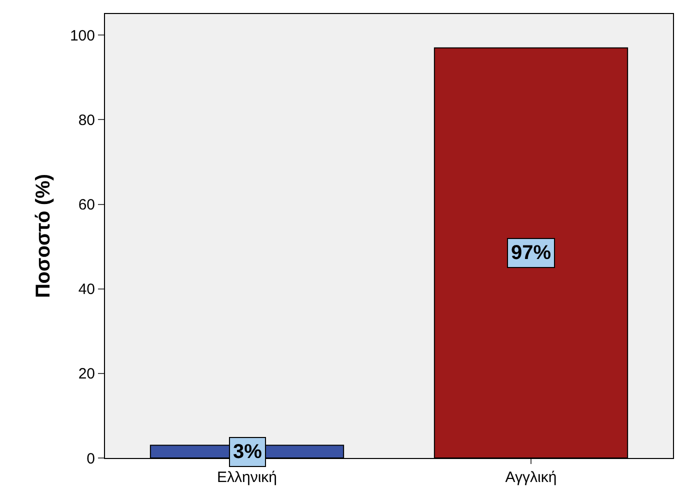 The height and width of the screenshot is (494, 681). I want to click on y-tick-label: 20, so click(86, 374).